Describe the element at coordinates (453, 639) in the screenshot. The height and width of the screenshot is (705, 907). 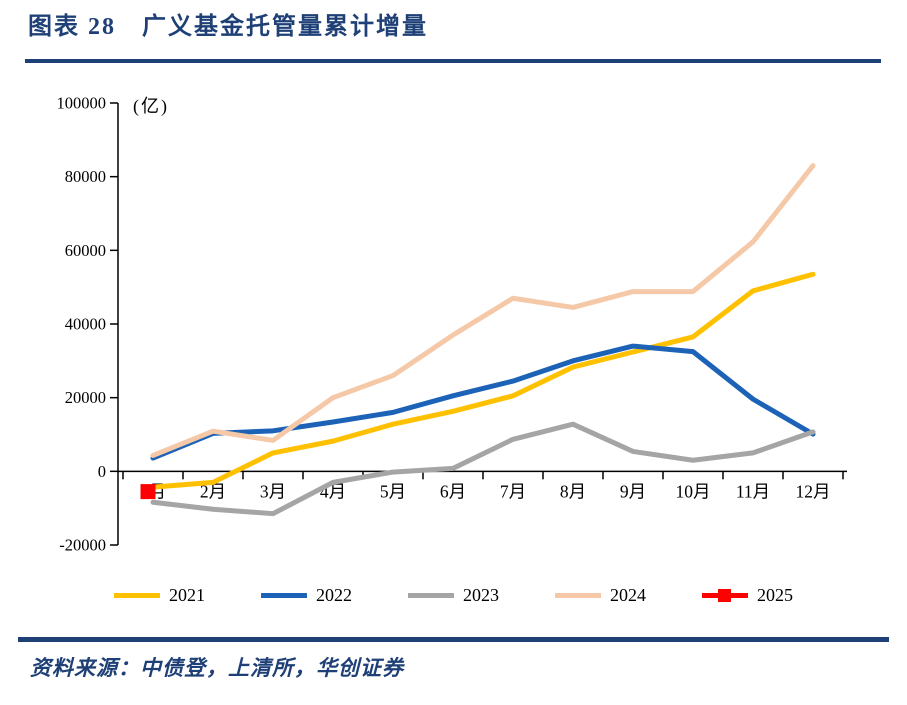
I see `bottom-divider` at that location.